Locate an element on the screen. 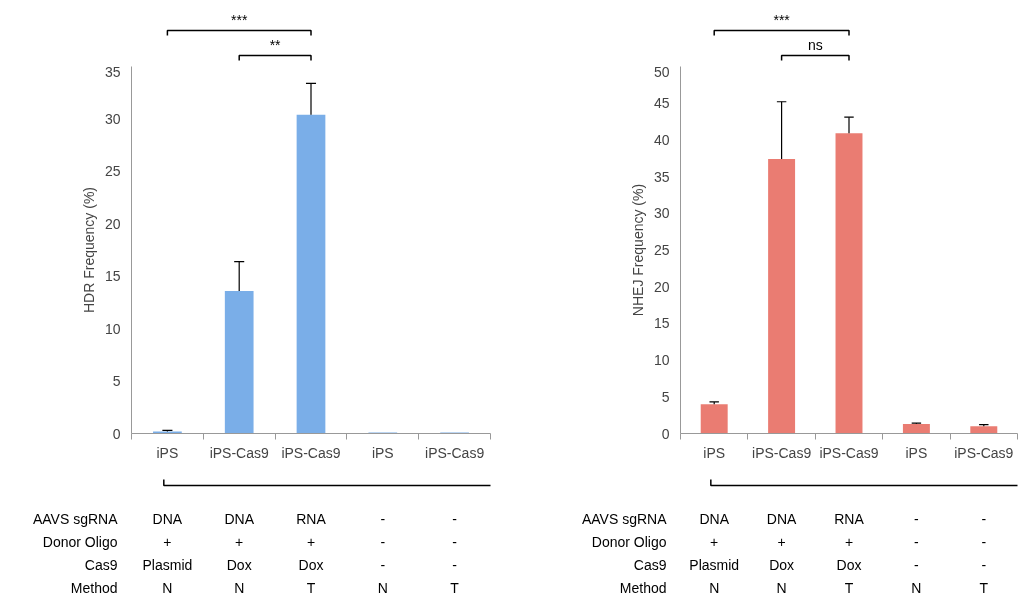  text: ns is located at coordinates (815, 44).